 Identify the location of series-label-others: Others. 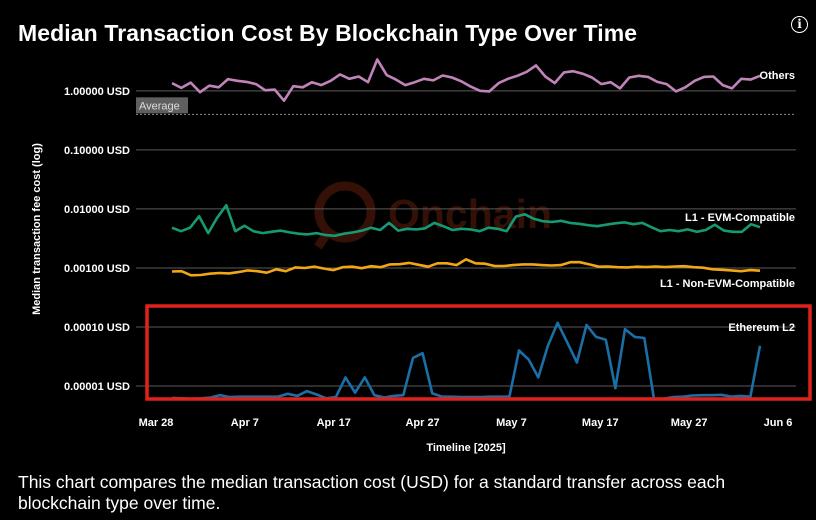
(777, 76).